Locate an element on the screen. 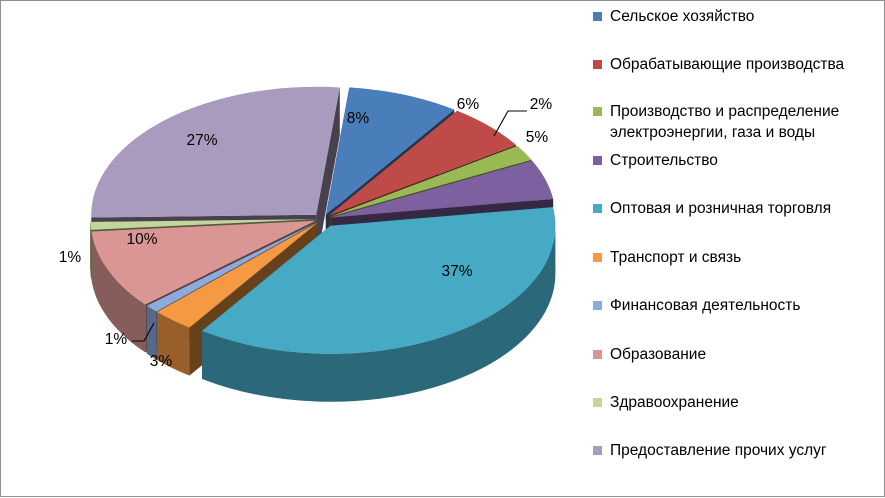 This screenshot has height=498, width=885. data-label-10: 27% is located at coordinates (201, 140).